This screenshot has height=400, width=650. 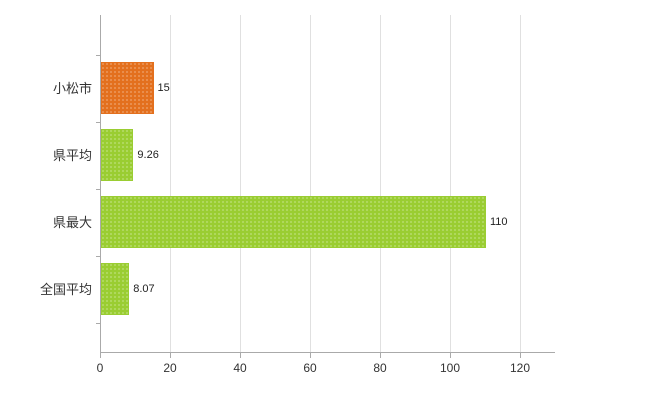 I want to click on x-tick-label: 120, so click(x=520, y=368).